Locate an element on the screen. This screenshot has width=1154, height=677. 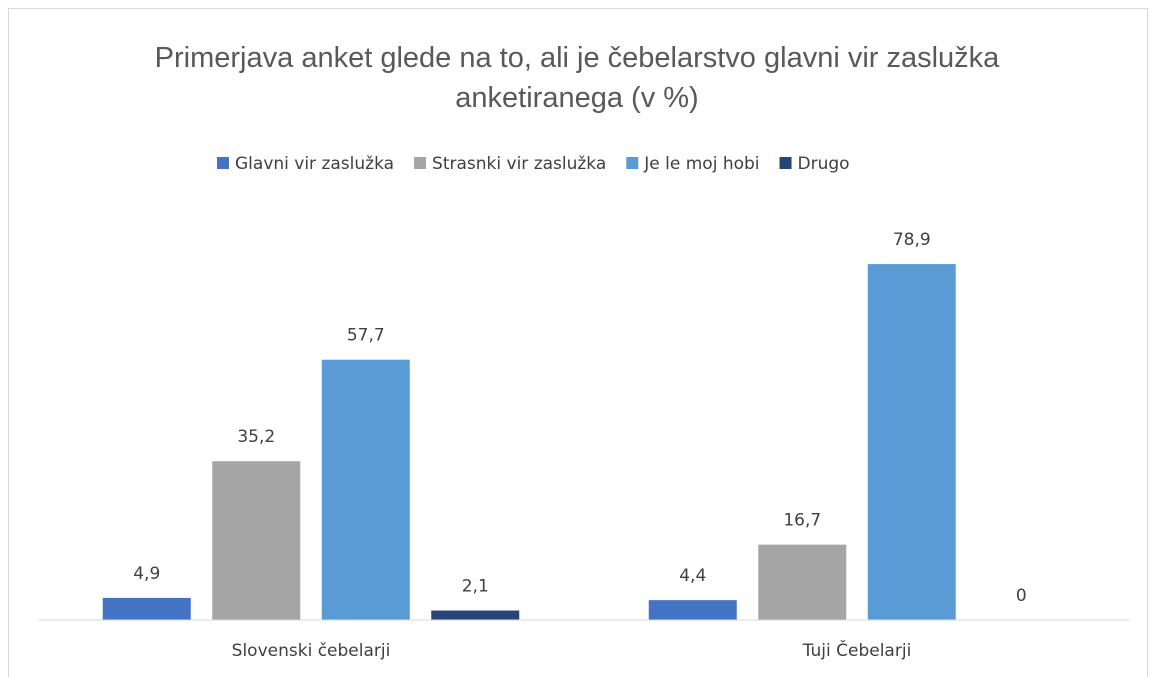
value-label: 16,7 is located at coordinates (802, 521).